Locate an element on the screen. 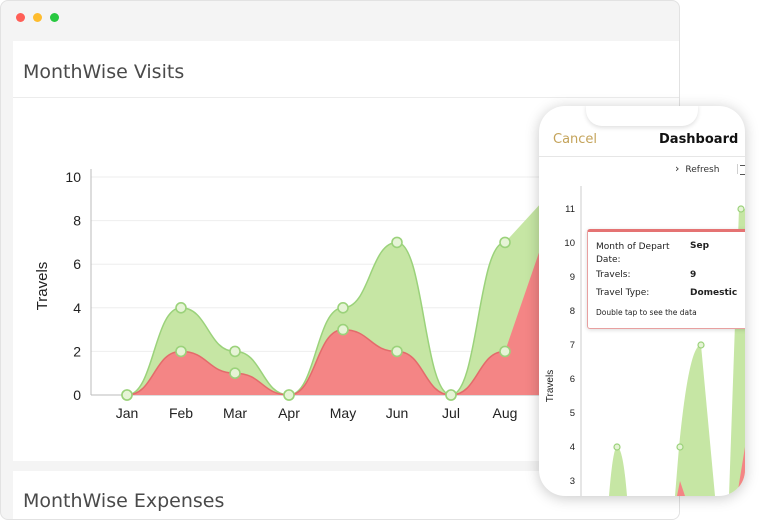 The image size is (760, 520). x-tick-label: May is located at coordinates (343, 413).